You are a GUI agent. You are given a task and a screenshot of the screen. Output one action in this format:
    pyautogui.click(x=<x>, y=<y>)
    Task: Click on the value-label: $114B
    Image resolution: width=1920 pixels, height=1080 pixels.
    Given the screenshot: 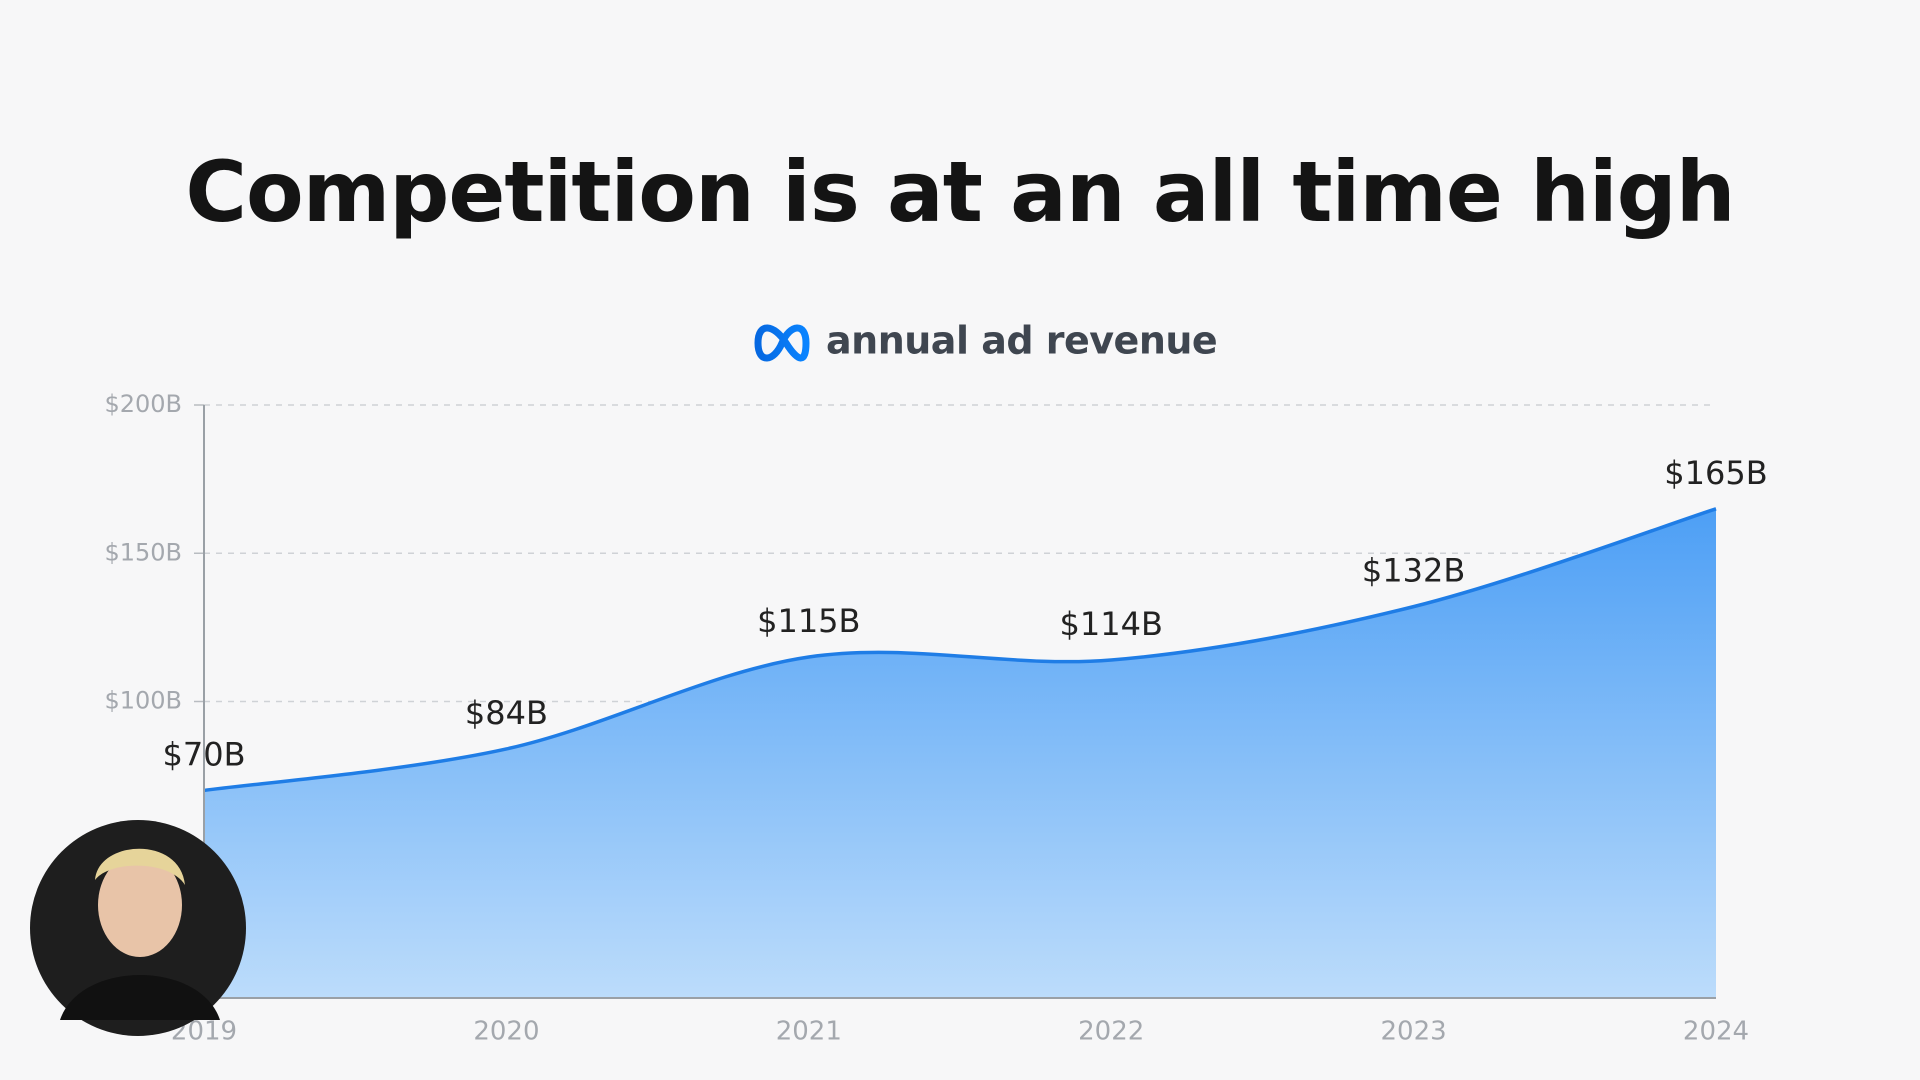 What is the action you would take?
    pyautogui.click(x=1111, y=624)
    